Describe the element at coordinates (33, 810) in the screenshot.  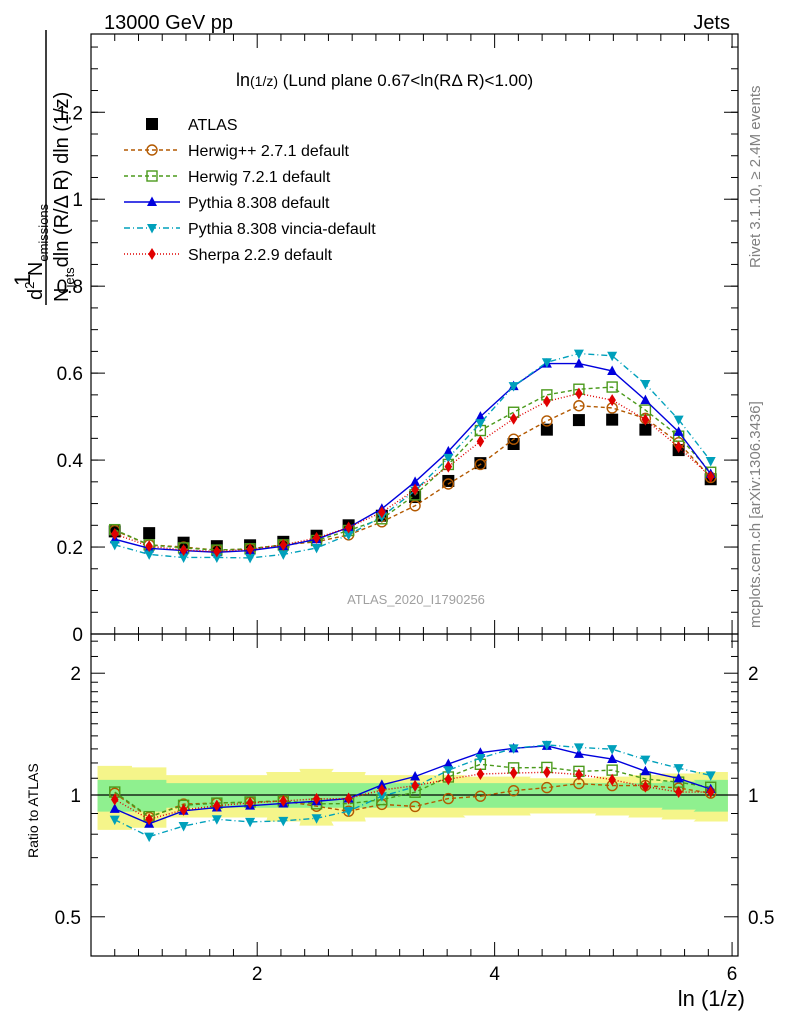
I see `ratio-y-axis-label: Ratio to ATLAS` at that location.